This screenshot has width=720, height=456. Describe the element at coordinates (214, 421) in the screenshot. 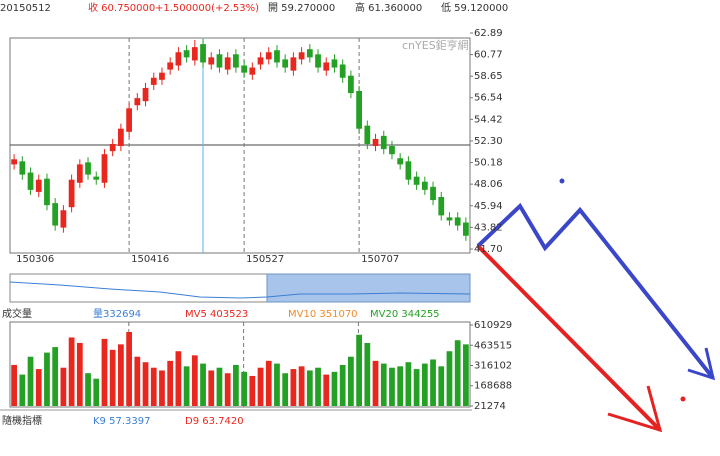

I see `legend-entry: D9 63.7420` at that location.